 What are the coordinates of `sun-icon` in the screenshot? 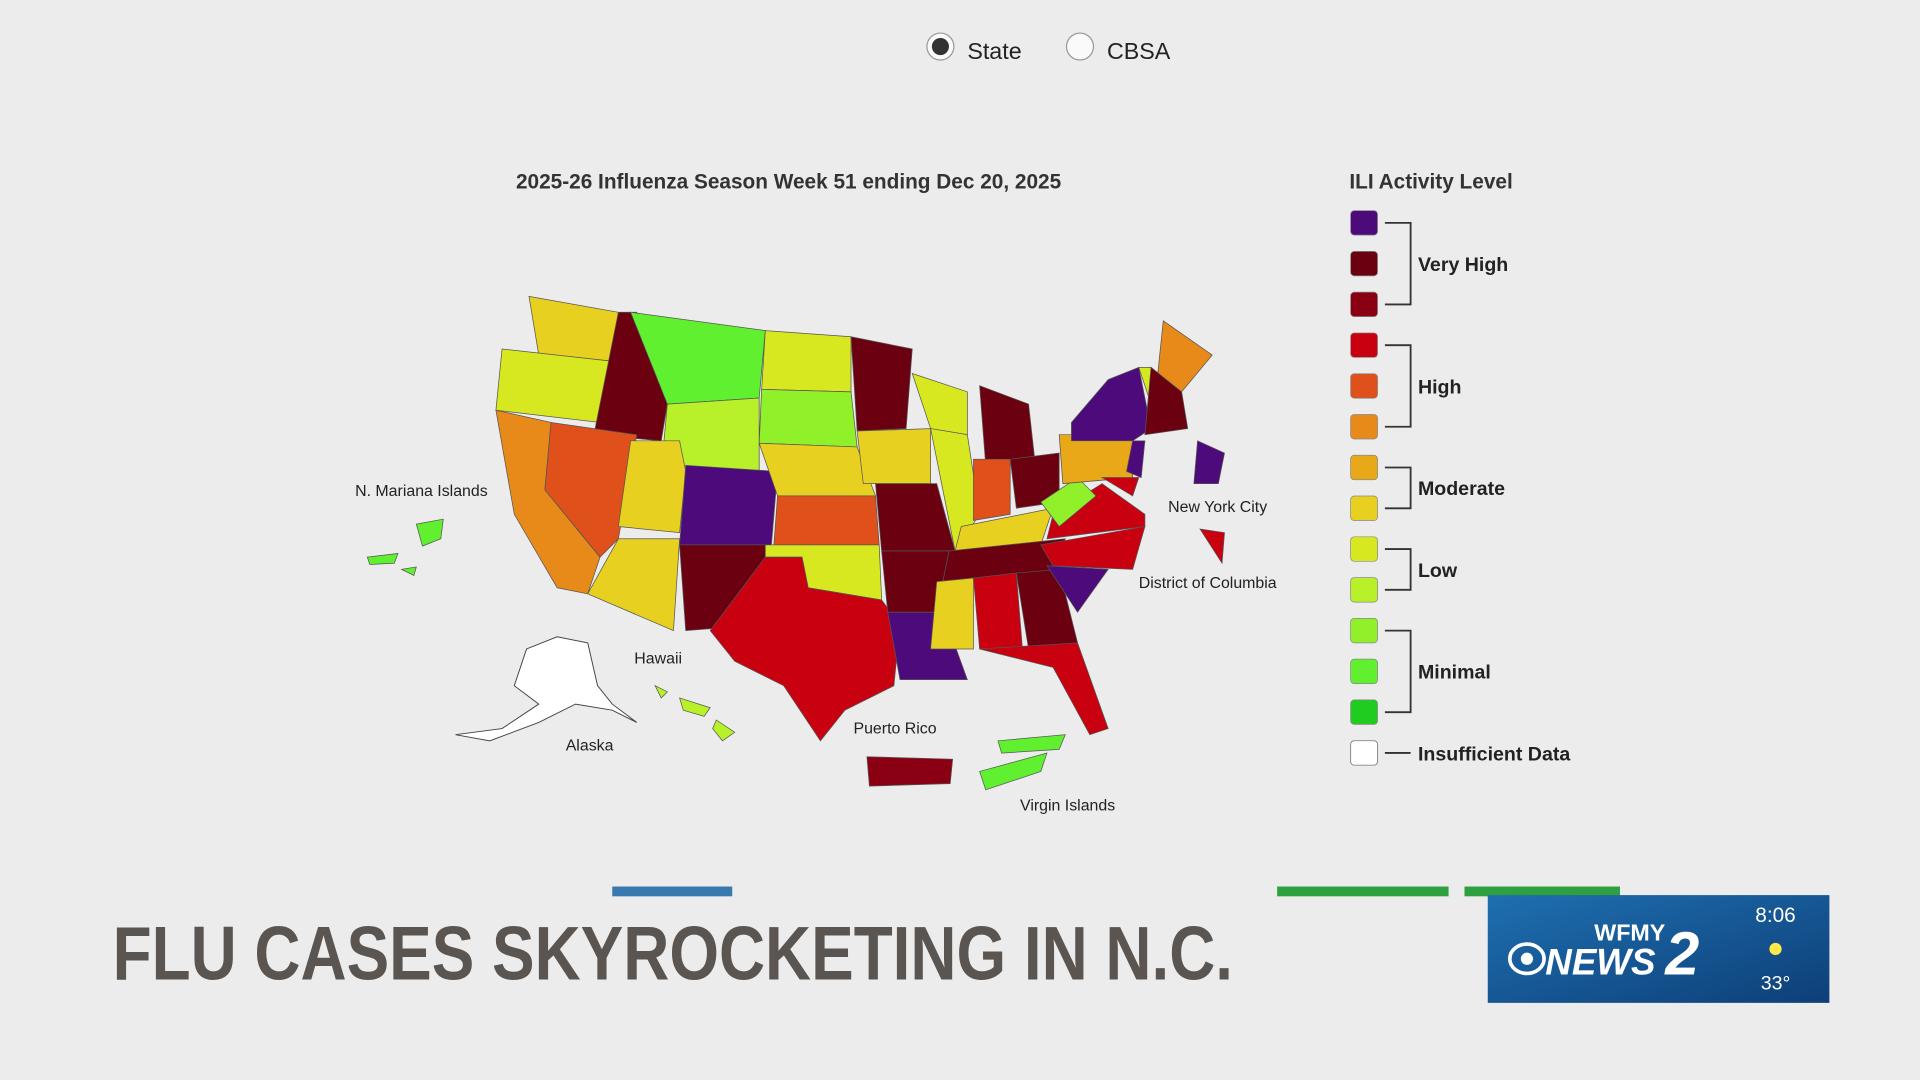 It's located at (1775, 949).